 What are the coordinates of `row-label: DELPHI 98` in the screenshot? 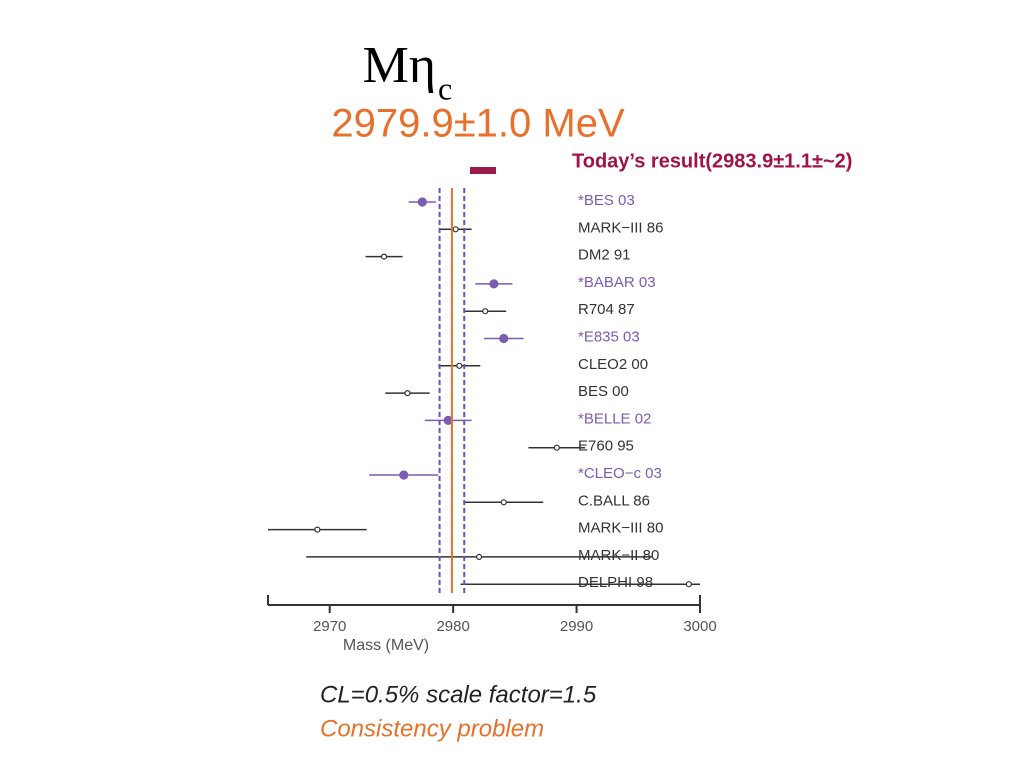 It's located at (615, 582).